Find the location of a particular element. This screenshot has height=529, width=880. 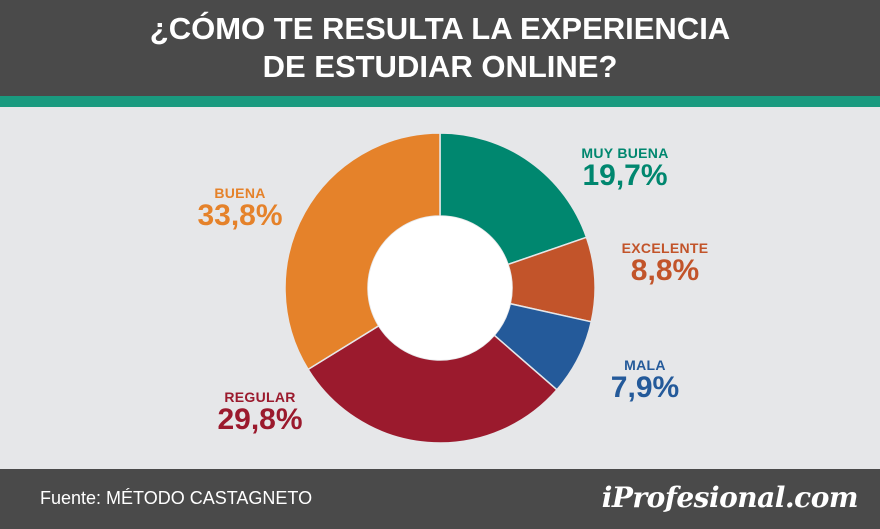

donut-hole is located at coordinates (440, 288).